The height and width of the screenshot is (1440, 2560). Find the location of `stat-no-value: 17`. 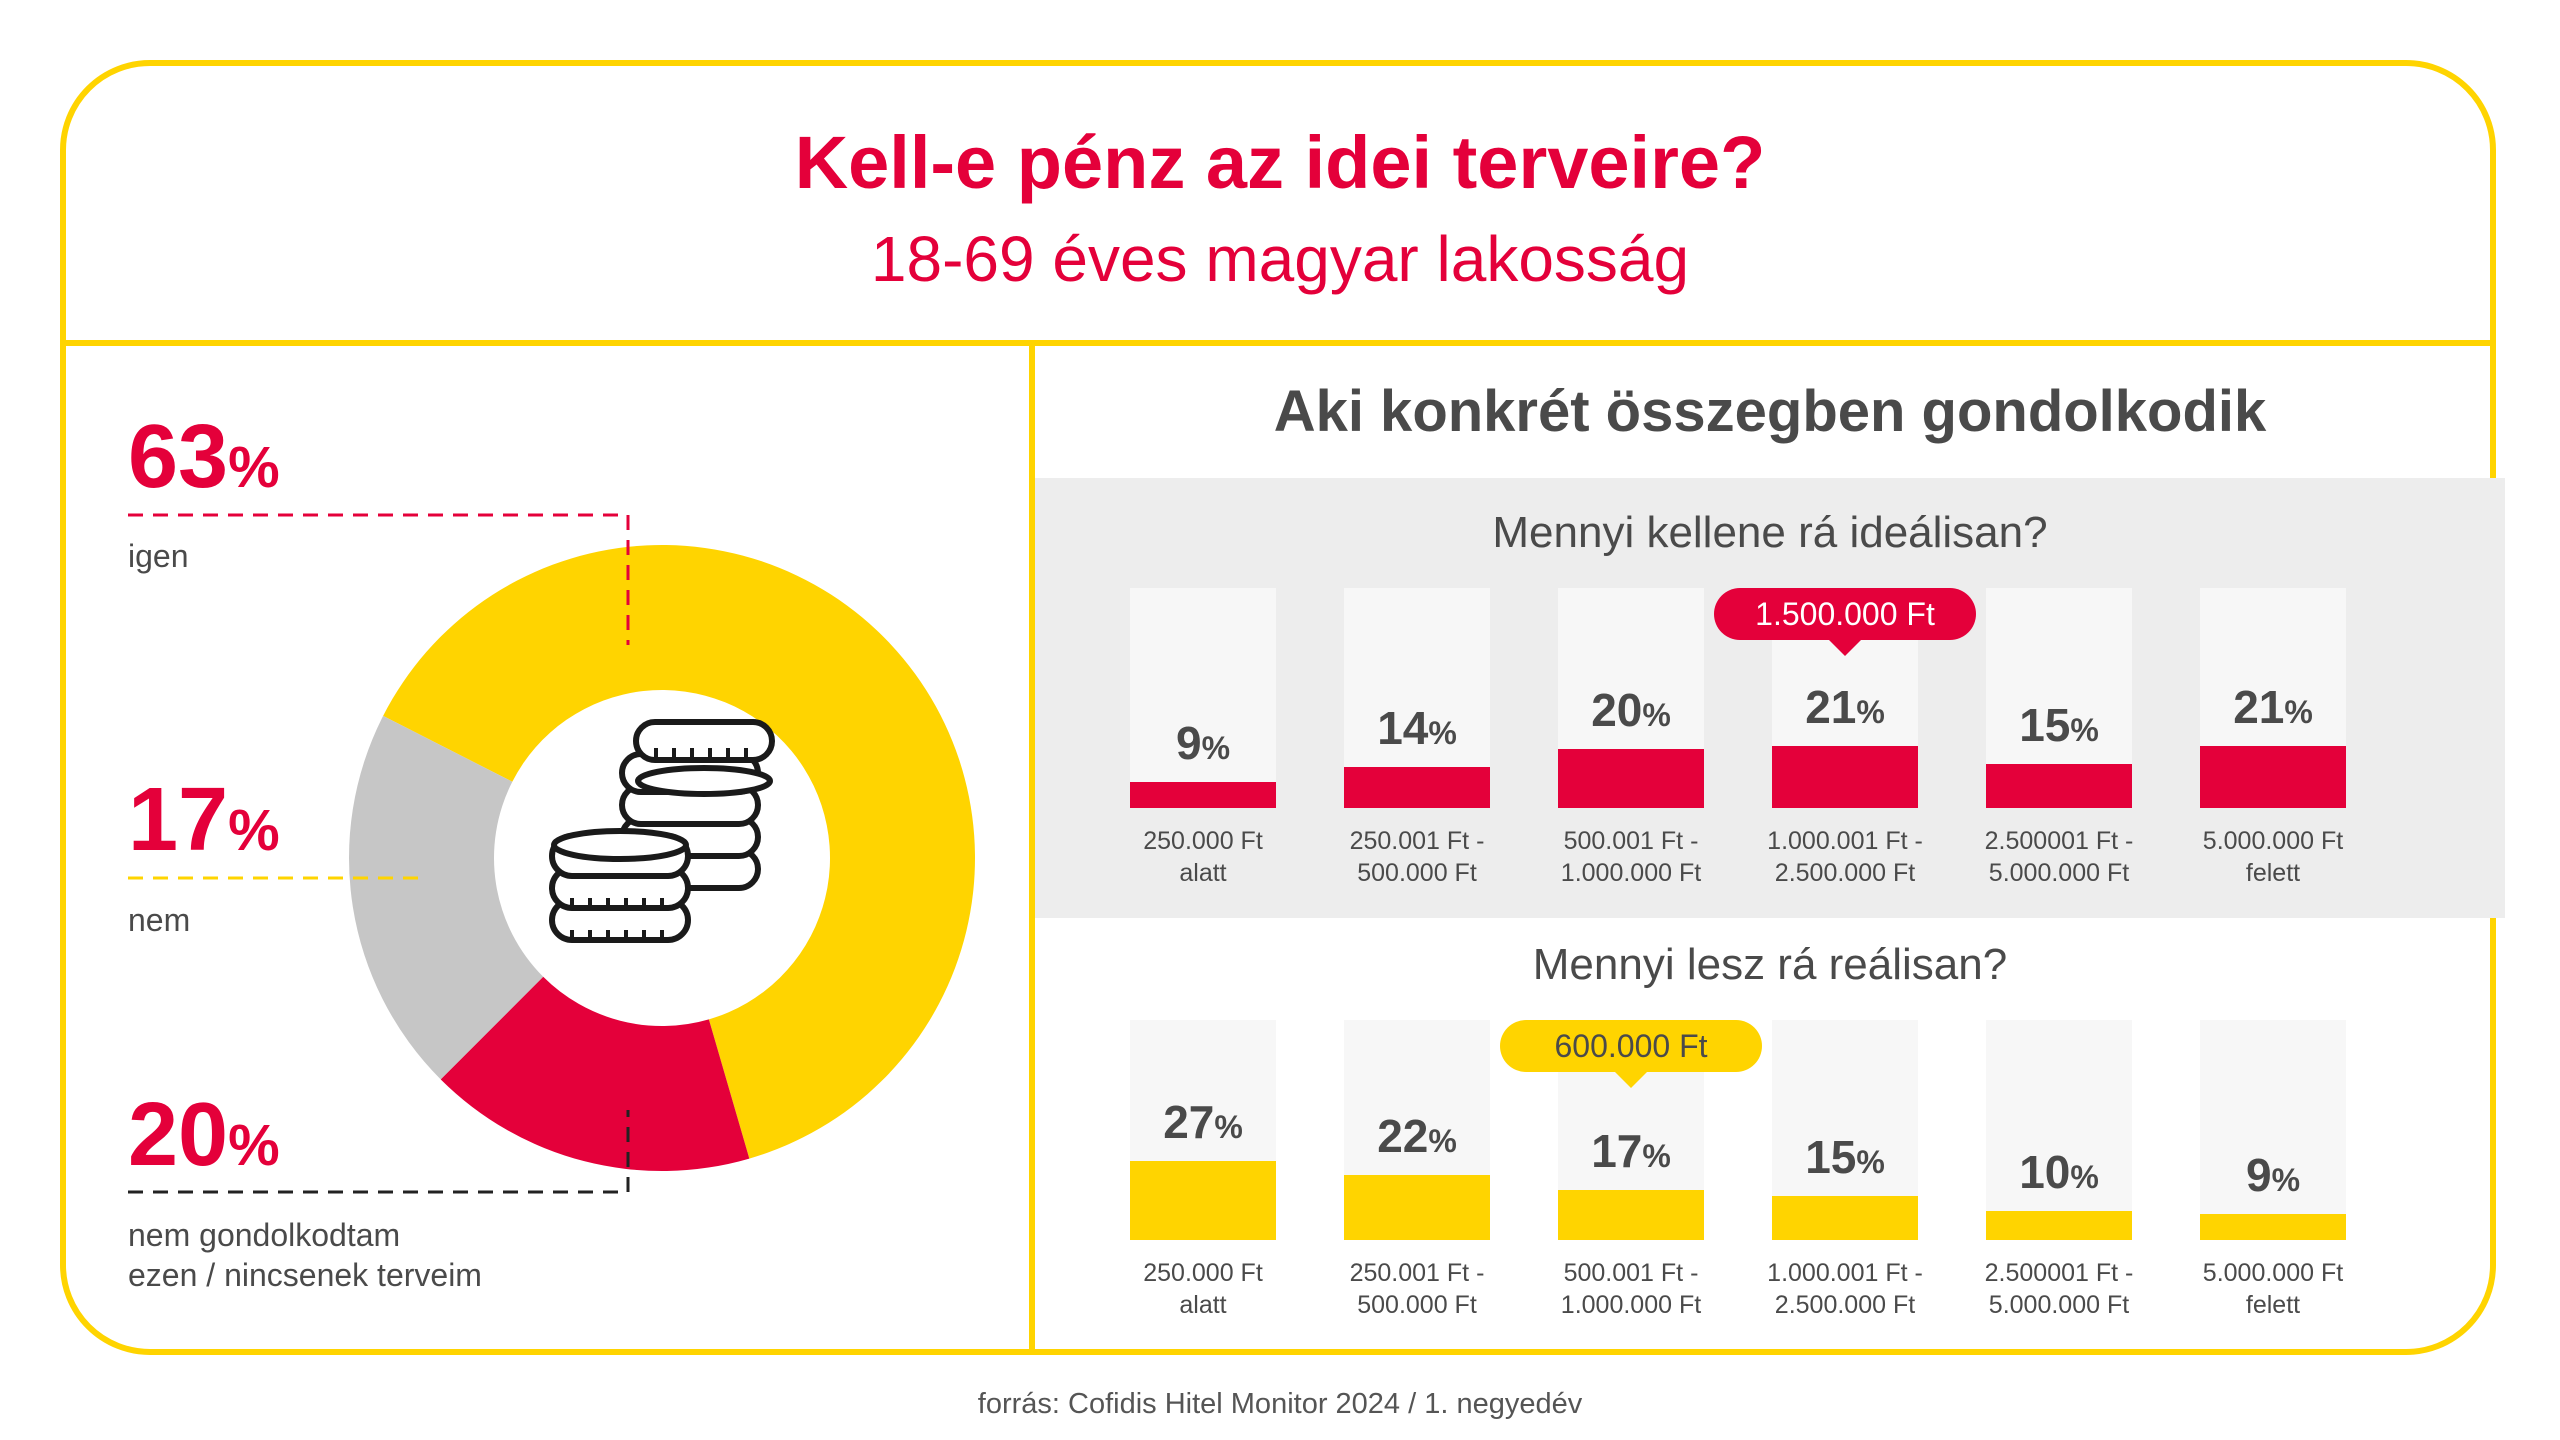

stat-no-value: 17 is located at coordinates (178, 820).